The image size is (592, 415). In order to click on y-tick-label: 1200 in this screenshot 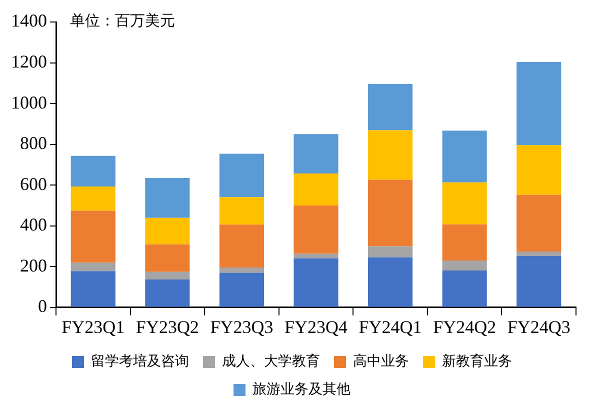, I will do `click(29, 62)`.